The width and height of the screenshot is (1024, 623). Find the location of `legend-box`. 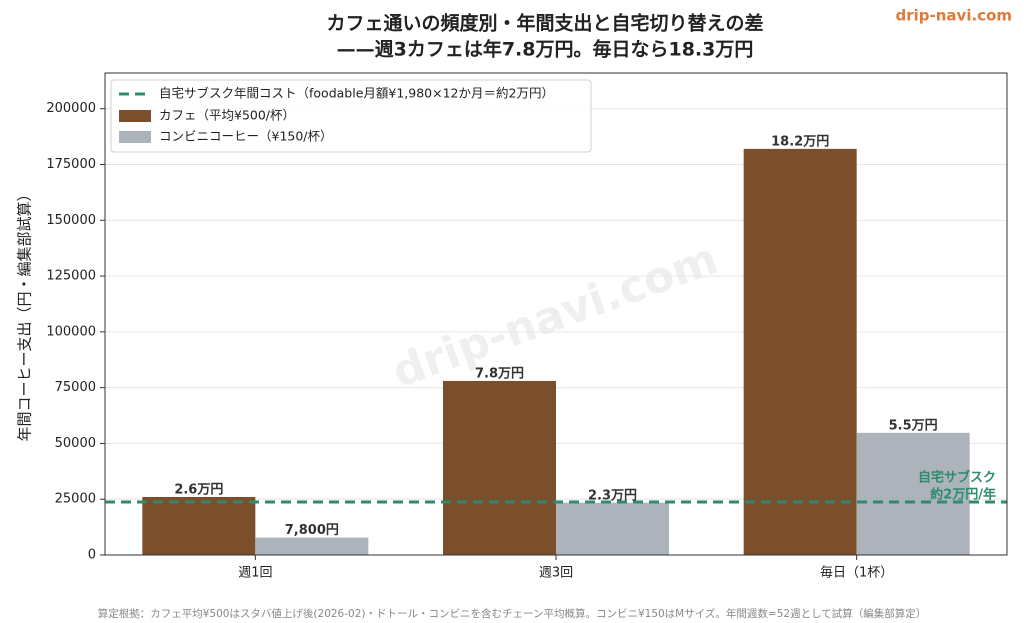

legend-box is located at coordinates (351, 116).